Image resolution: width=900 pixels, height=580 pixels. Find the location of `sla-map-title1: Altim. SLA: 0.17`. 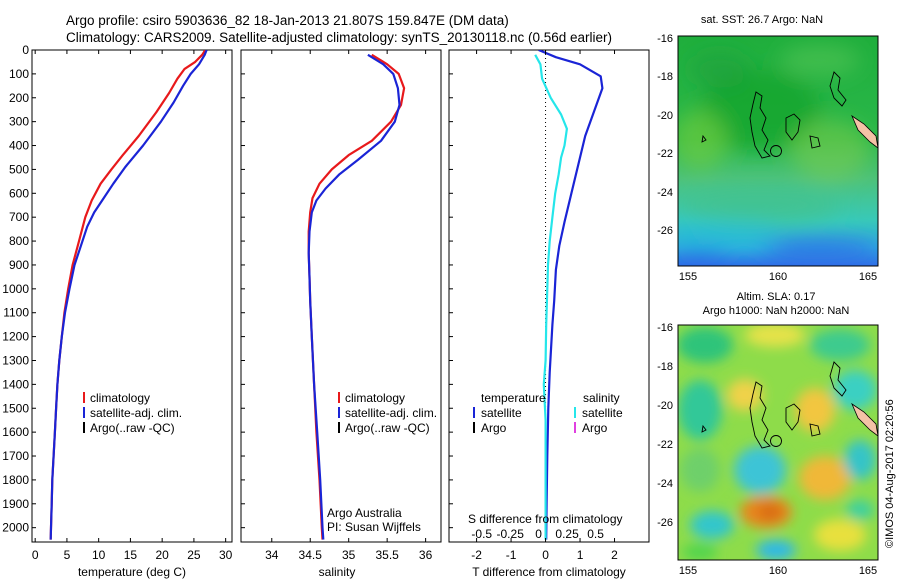

sla-map-title1: Altim. SLA: 0.17 is located at coordinates (776, 297).